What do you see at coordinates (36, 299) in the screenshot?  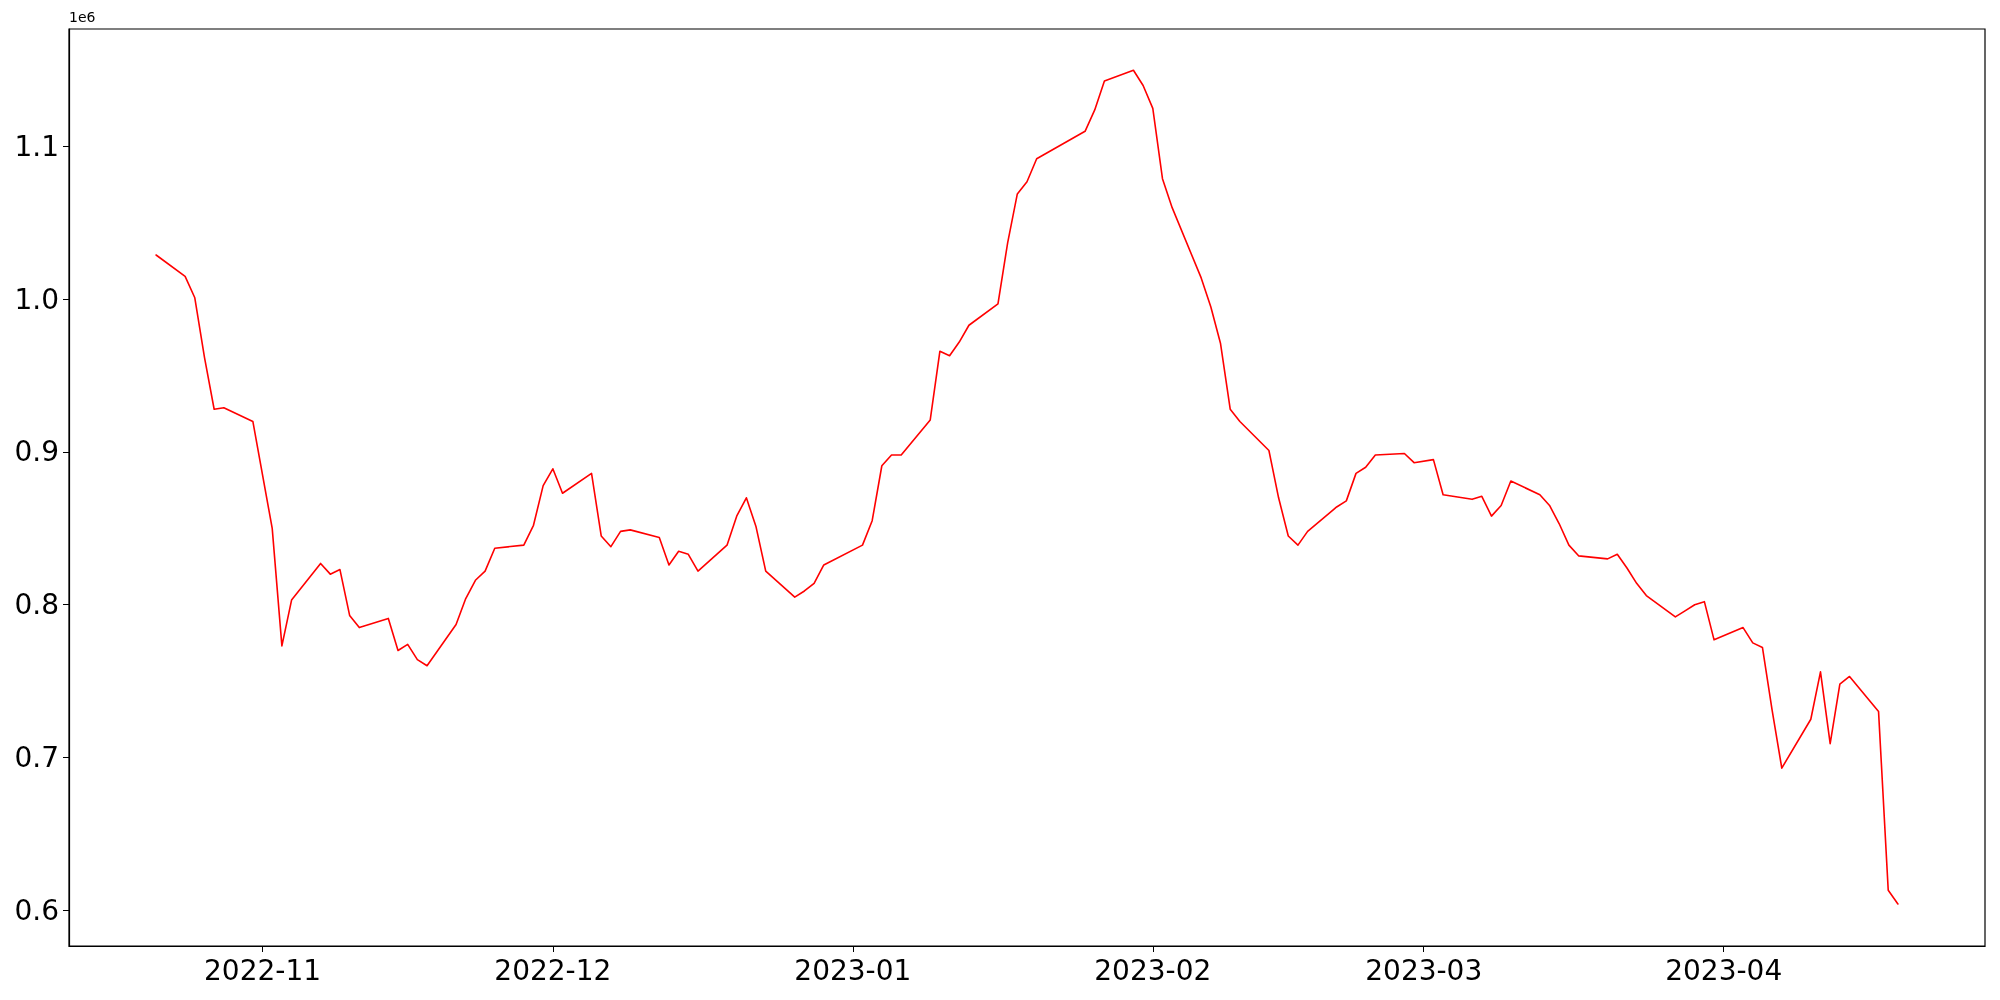 I see `y-tick-label: 1.0` at bounding box center [36, 299].